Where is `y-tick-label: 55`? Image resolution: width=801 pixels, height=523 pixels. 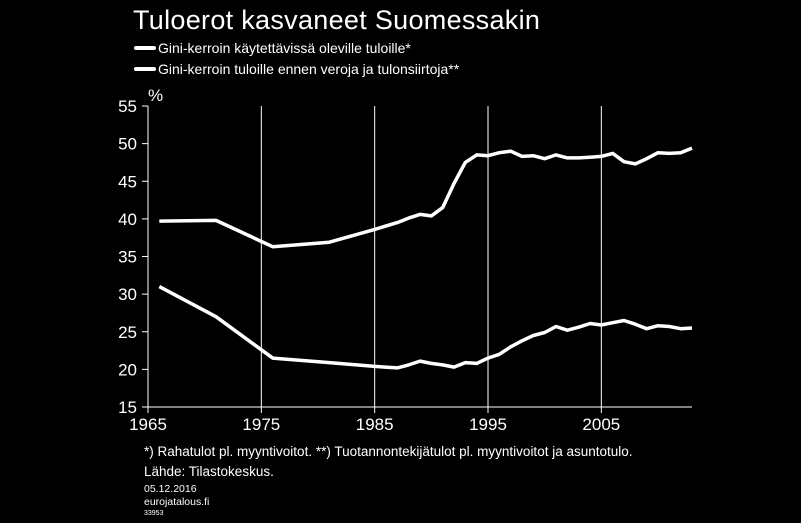
y-tick-label: 55 is located at coordinates (127, 106).